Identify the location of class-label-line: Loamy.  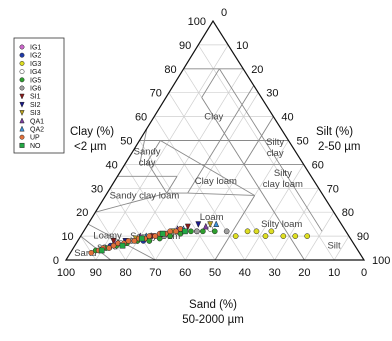
(107, 235).